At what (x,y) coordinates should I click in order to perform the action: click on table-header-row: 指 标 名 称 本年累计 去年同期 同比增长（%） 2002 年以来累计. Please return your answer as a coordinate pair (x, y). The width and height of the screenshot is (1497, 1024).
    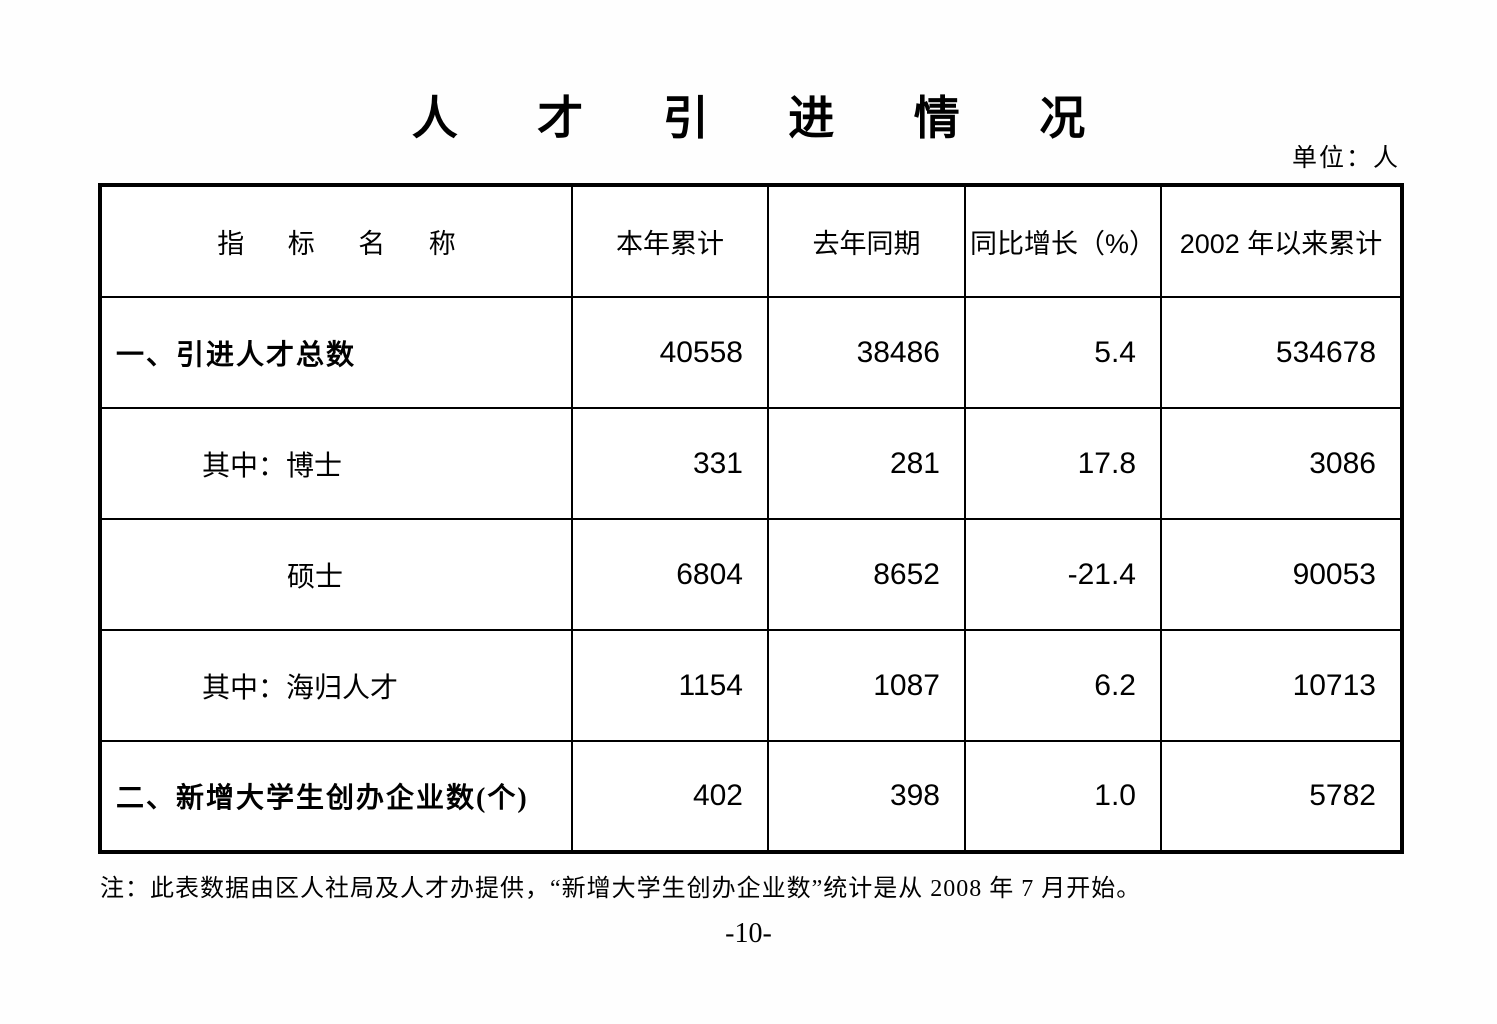
    Looking at the image, I should click on (751, 241).